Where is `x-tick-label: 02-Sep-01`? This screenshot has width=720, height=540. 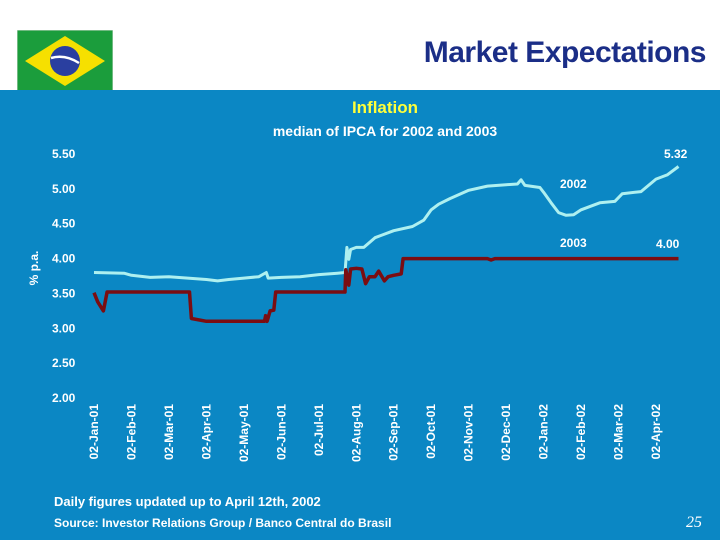 x-tick-label: 02-Sep-01 is located at coordinates (394, 432).